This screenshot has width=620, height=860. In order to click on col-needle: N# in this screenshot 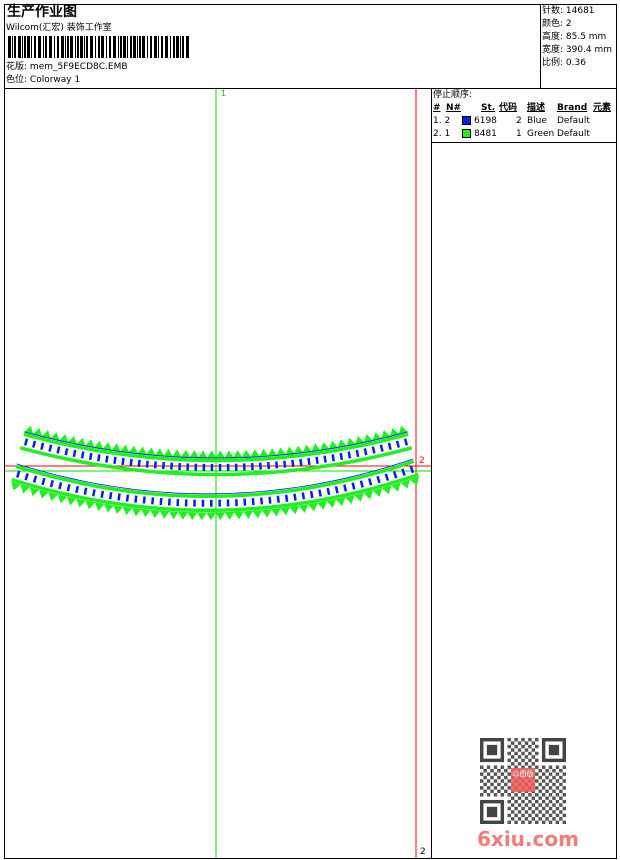, I will do `click(454, 108)`.